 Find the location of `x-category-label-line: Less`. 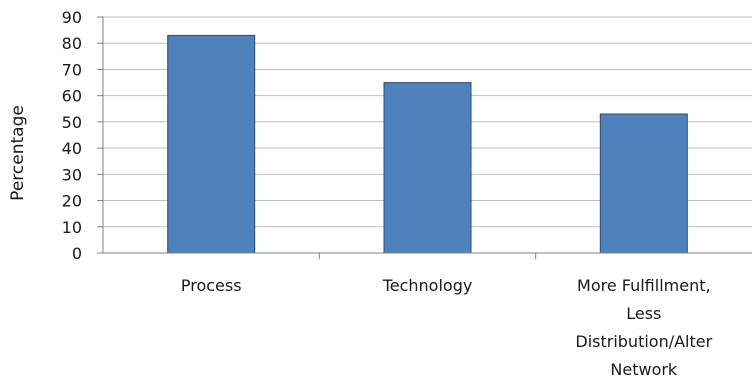

x-category-label-line: Less is located at coordinates (643, 313).